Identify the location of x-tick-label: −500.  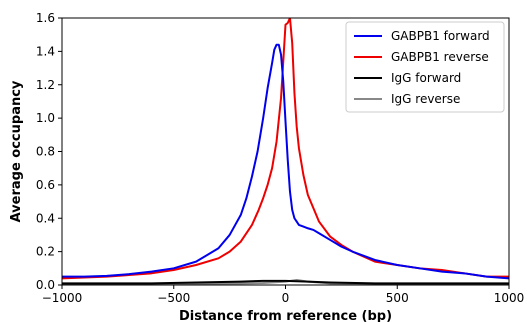
(173, 298).